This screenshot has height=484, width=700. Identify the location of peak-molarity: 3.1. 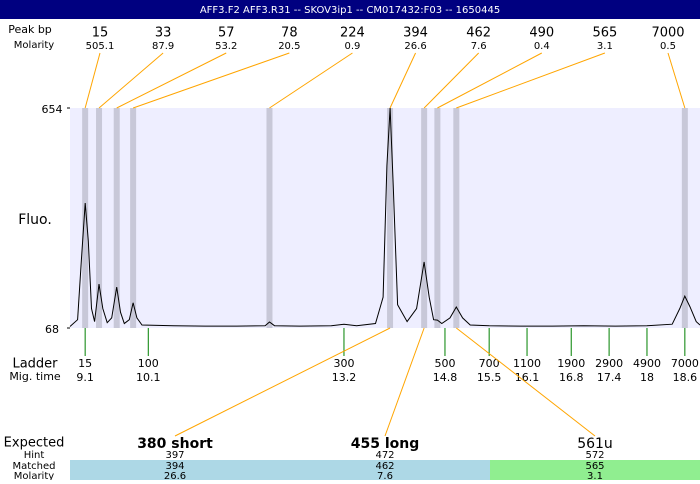
(605, 46).